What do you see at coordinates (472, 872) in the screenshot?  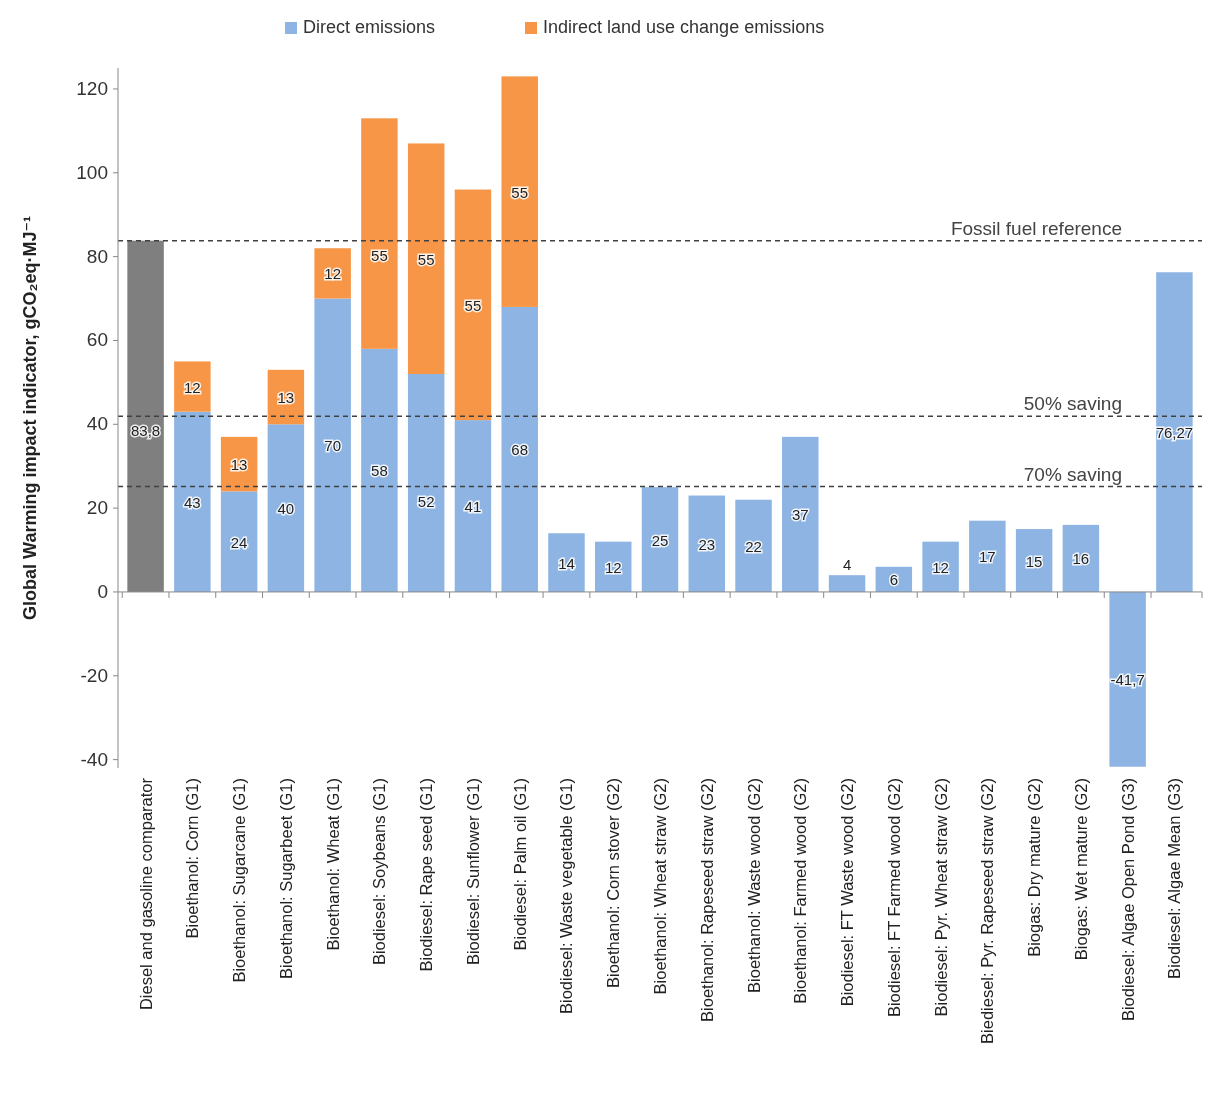 I see `x-tick-label: Biodiesel: Sunflower (G1)` at bounding box center [472, 872].